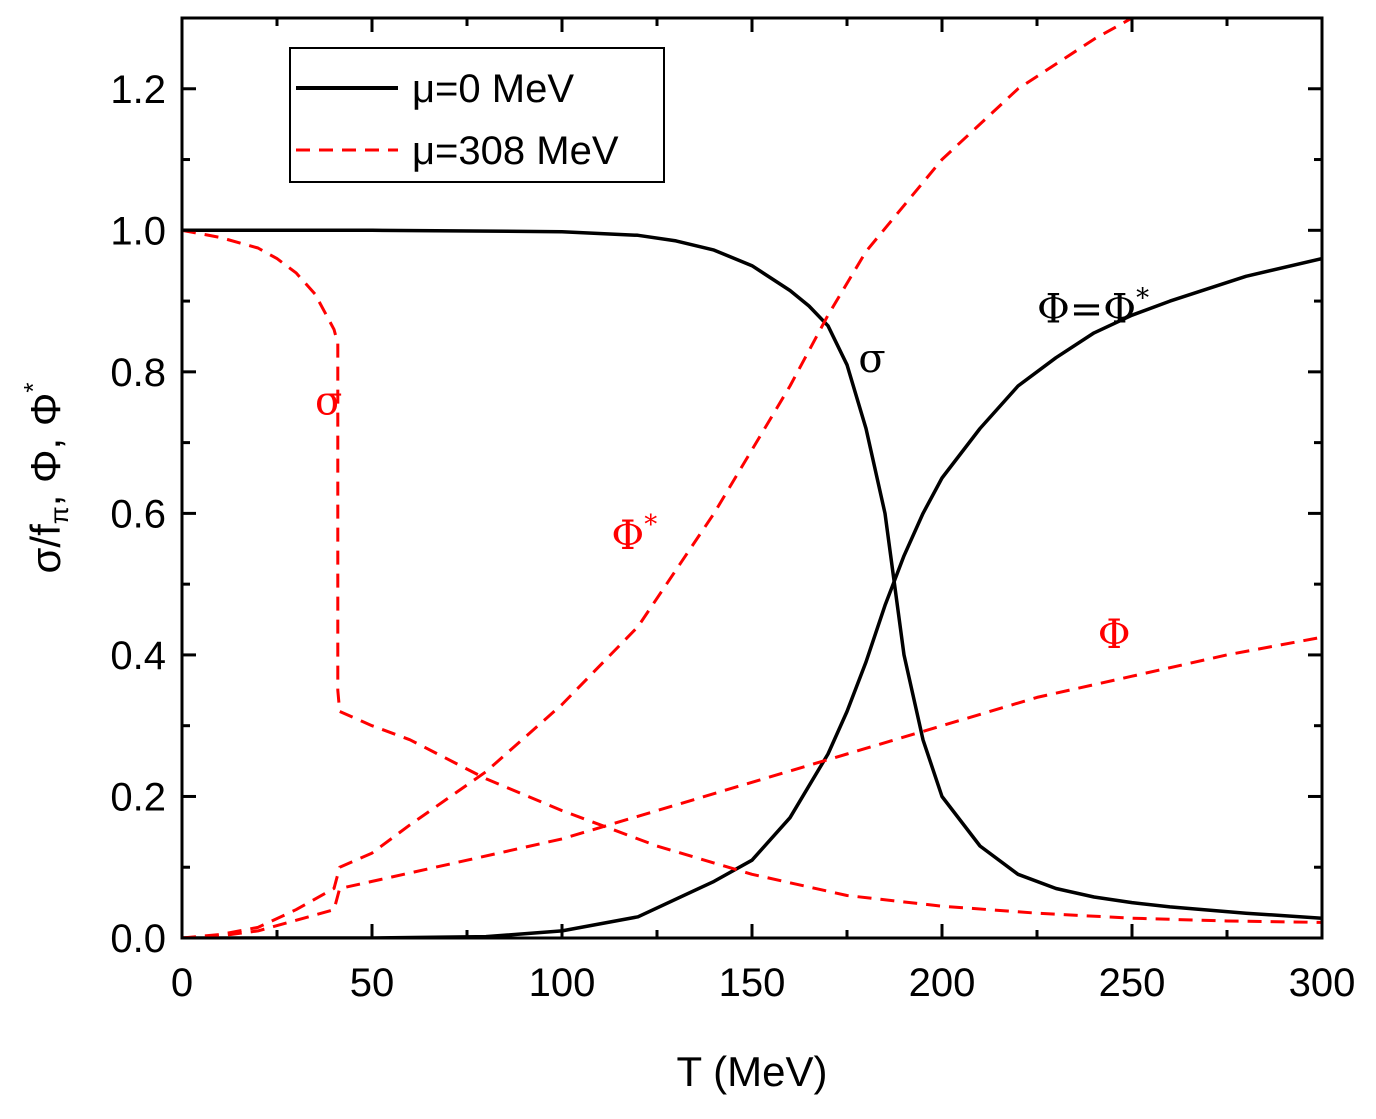 The image size is (1376, 1119). Describe the element at coordinates (752, 983) in the screenshot. I see `x-tick-label: 150` at that location.